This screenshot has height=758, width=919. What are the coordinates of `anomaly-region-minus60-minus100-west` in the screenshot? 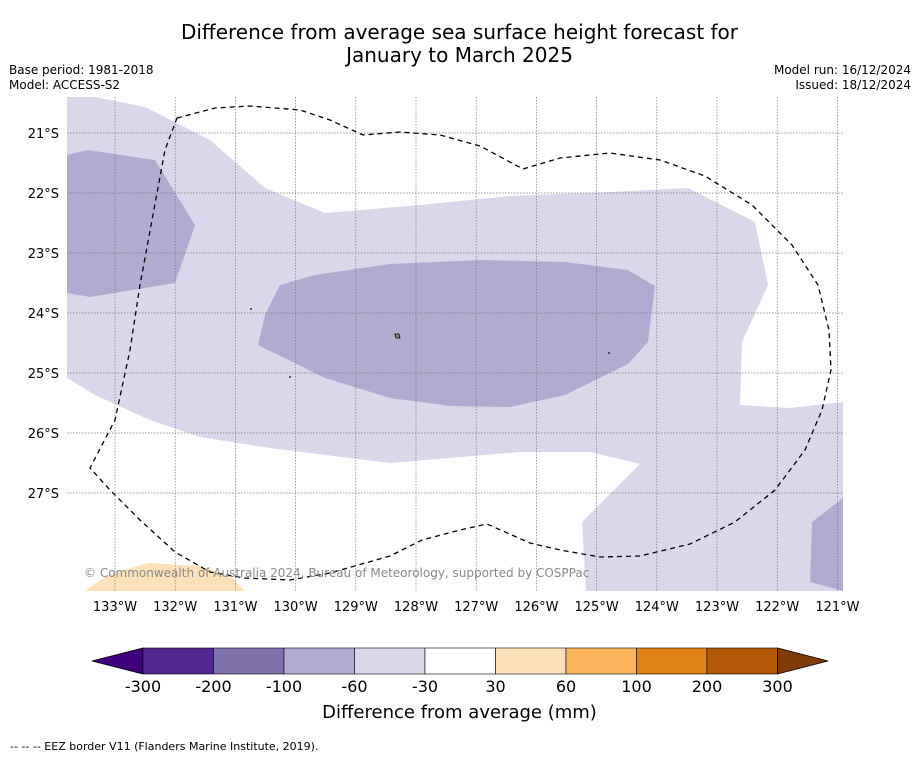 It's located at (131, 223).